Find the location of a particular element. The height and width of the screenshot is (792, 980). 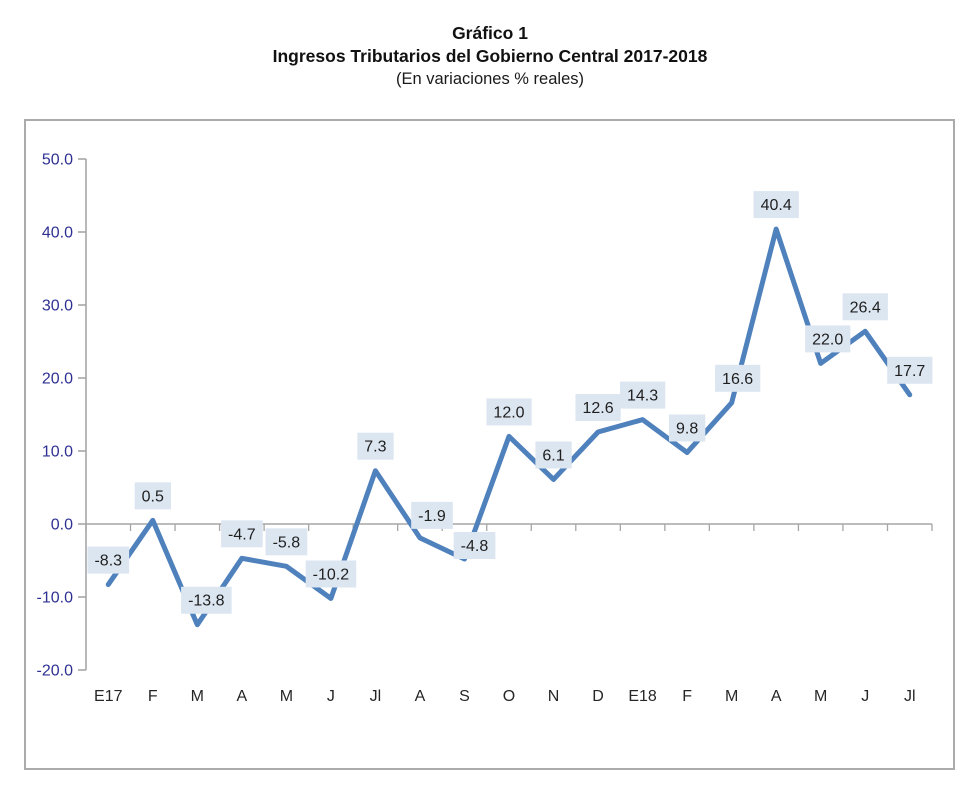

data-label-text: -4.8 is located at coordinates (475, 546).